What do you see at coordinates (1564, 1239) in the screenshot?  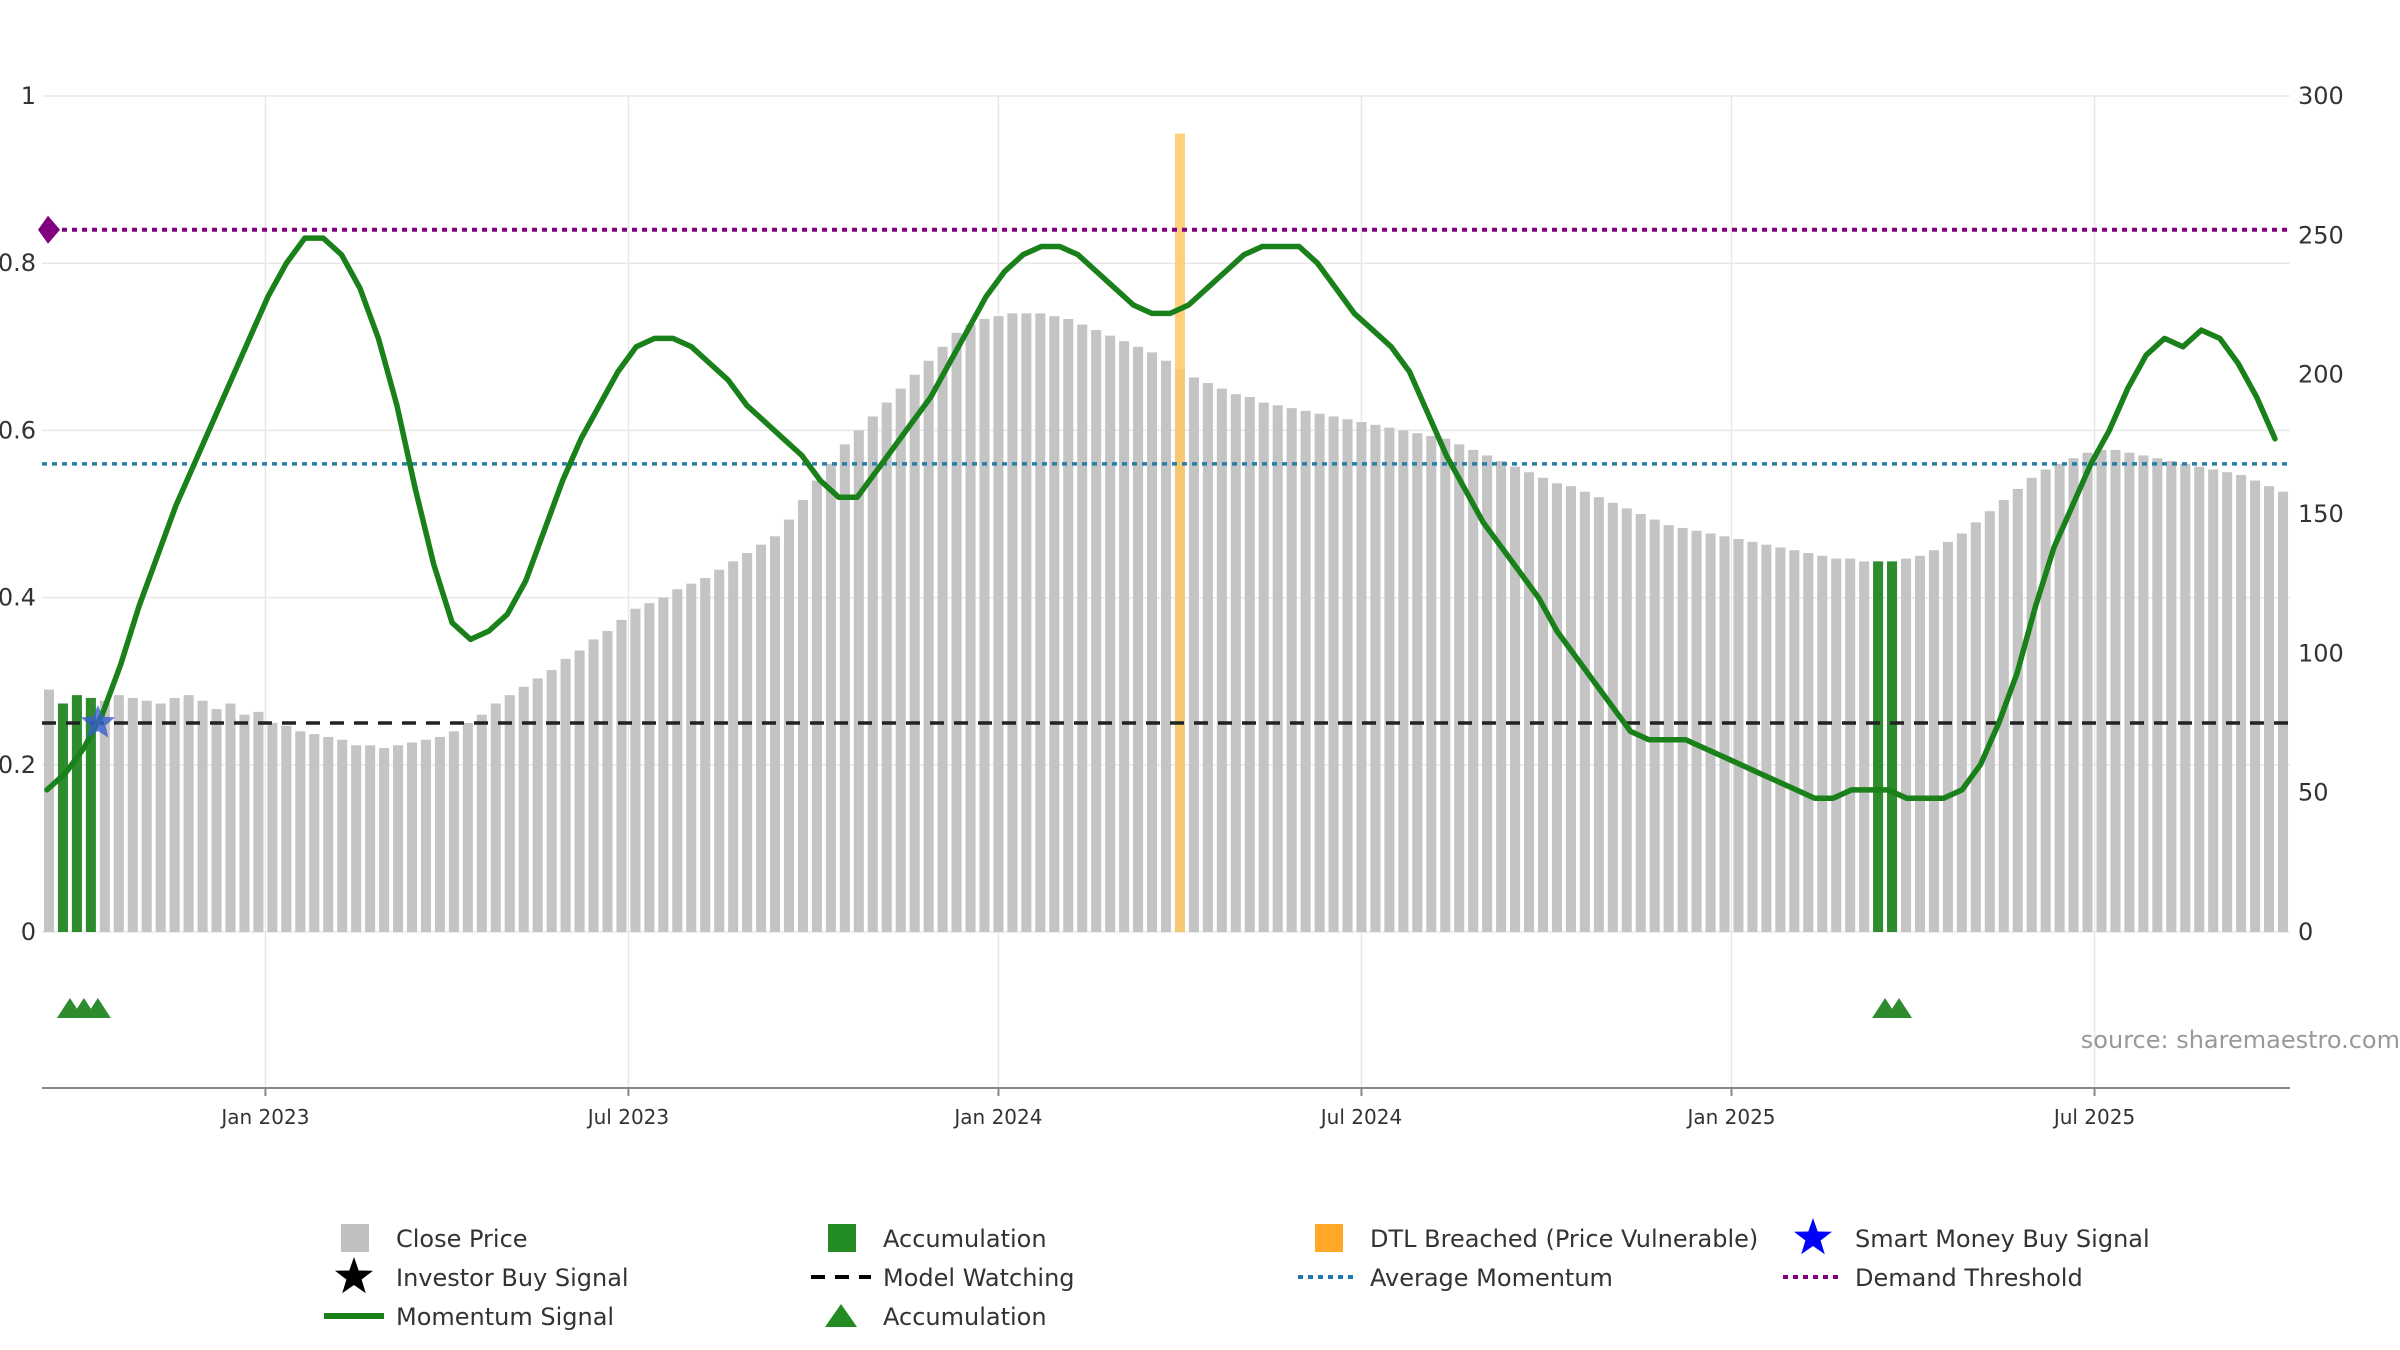 I see `legend-label: DTL Breached (Price Vulnerable)` at bounding box center [1564, 1239].